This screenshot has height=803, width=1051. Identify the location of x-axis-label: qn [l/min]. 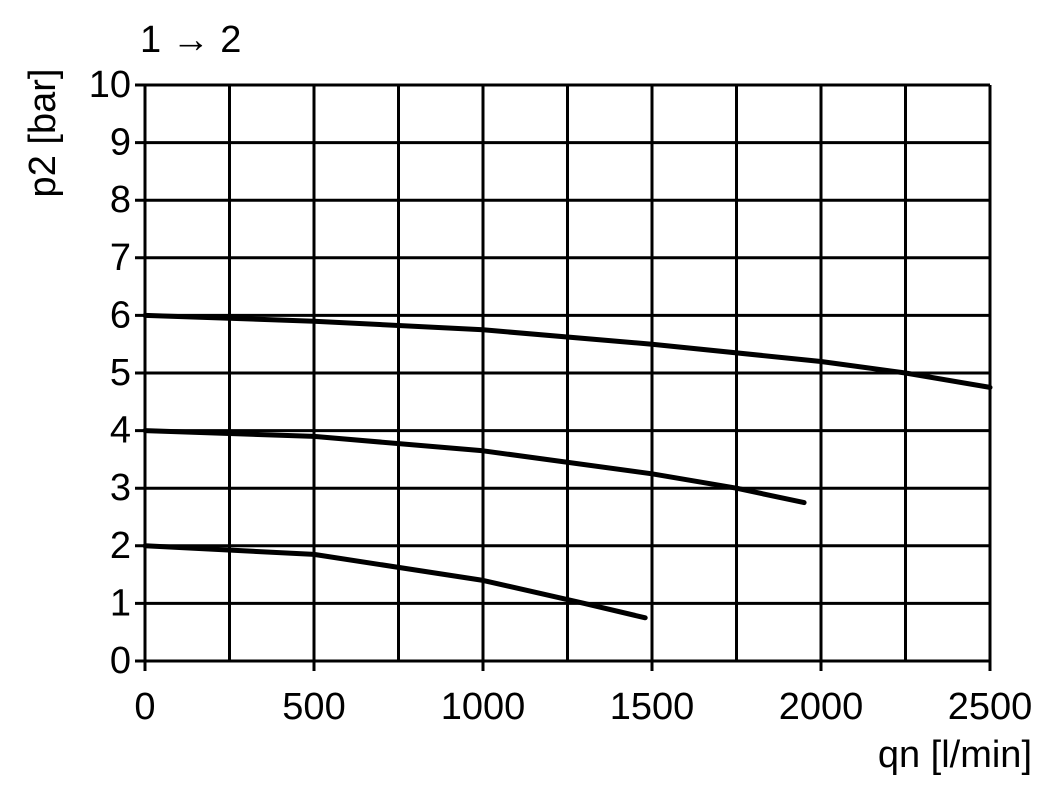
(955, 755).